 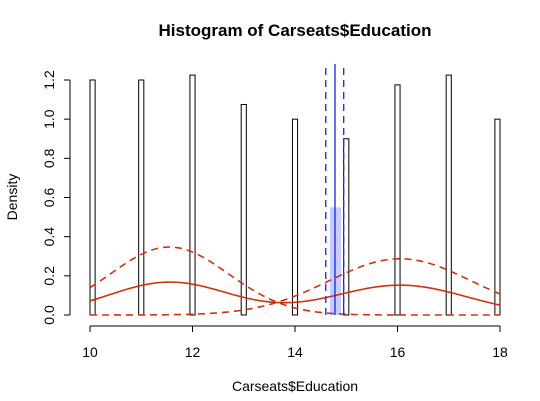 I want to click on vertical-lines-layer, so click(x=335, y=189).